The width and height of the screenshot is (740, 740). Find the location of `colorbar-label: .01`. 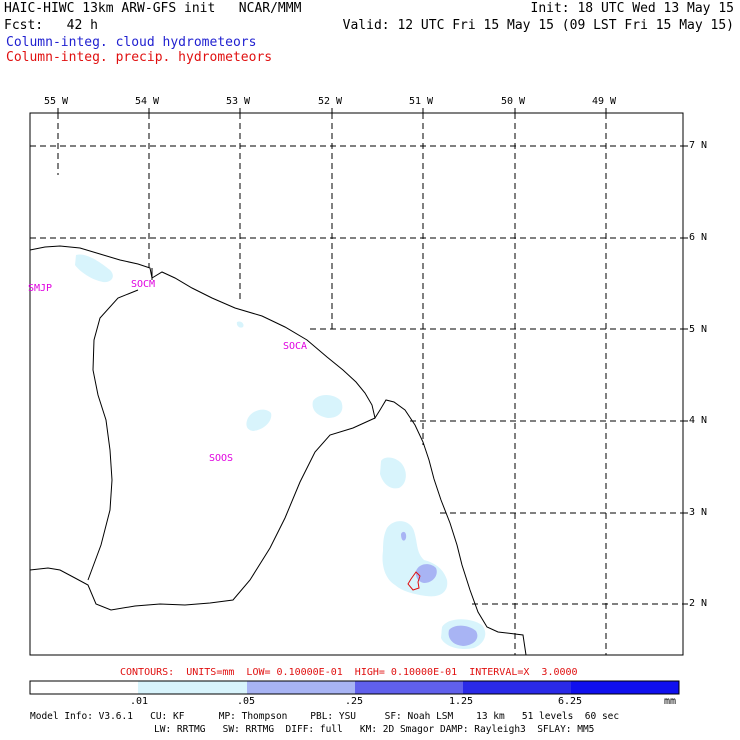

colorbar-label: .01 is located at coordinates (139, 701).